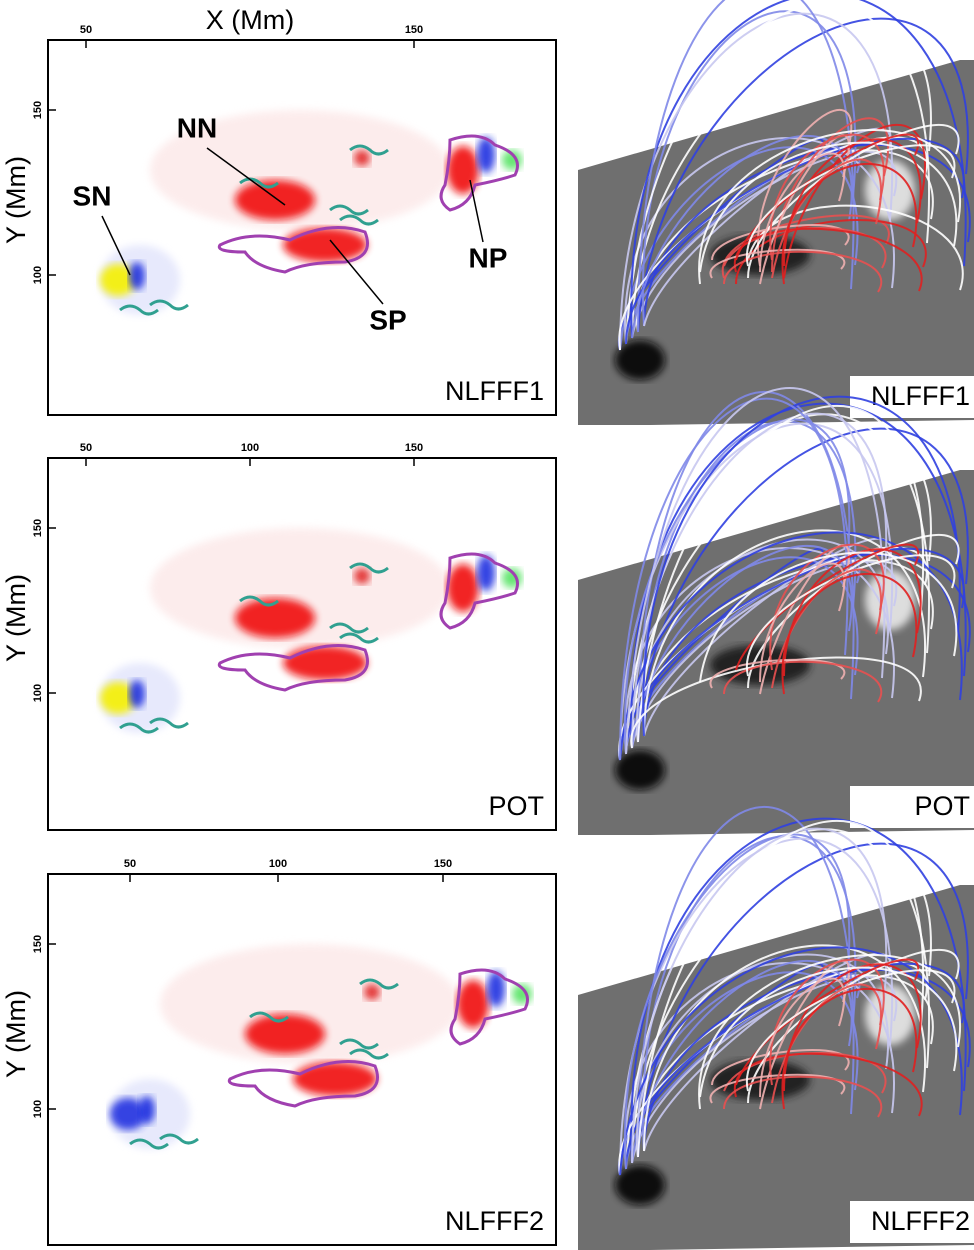  I want to click on annotation: SN, so click(92, 195).